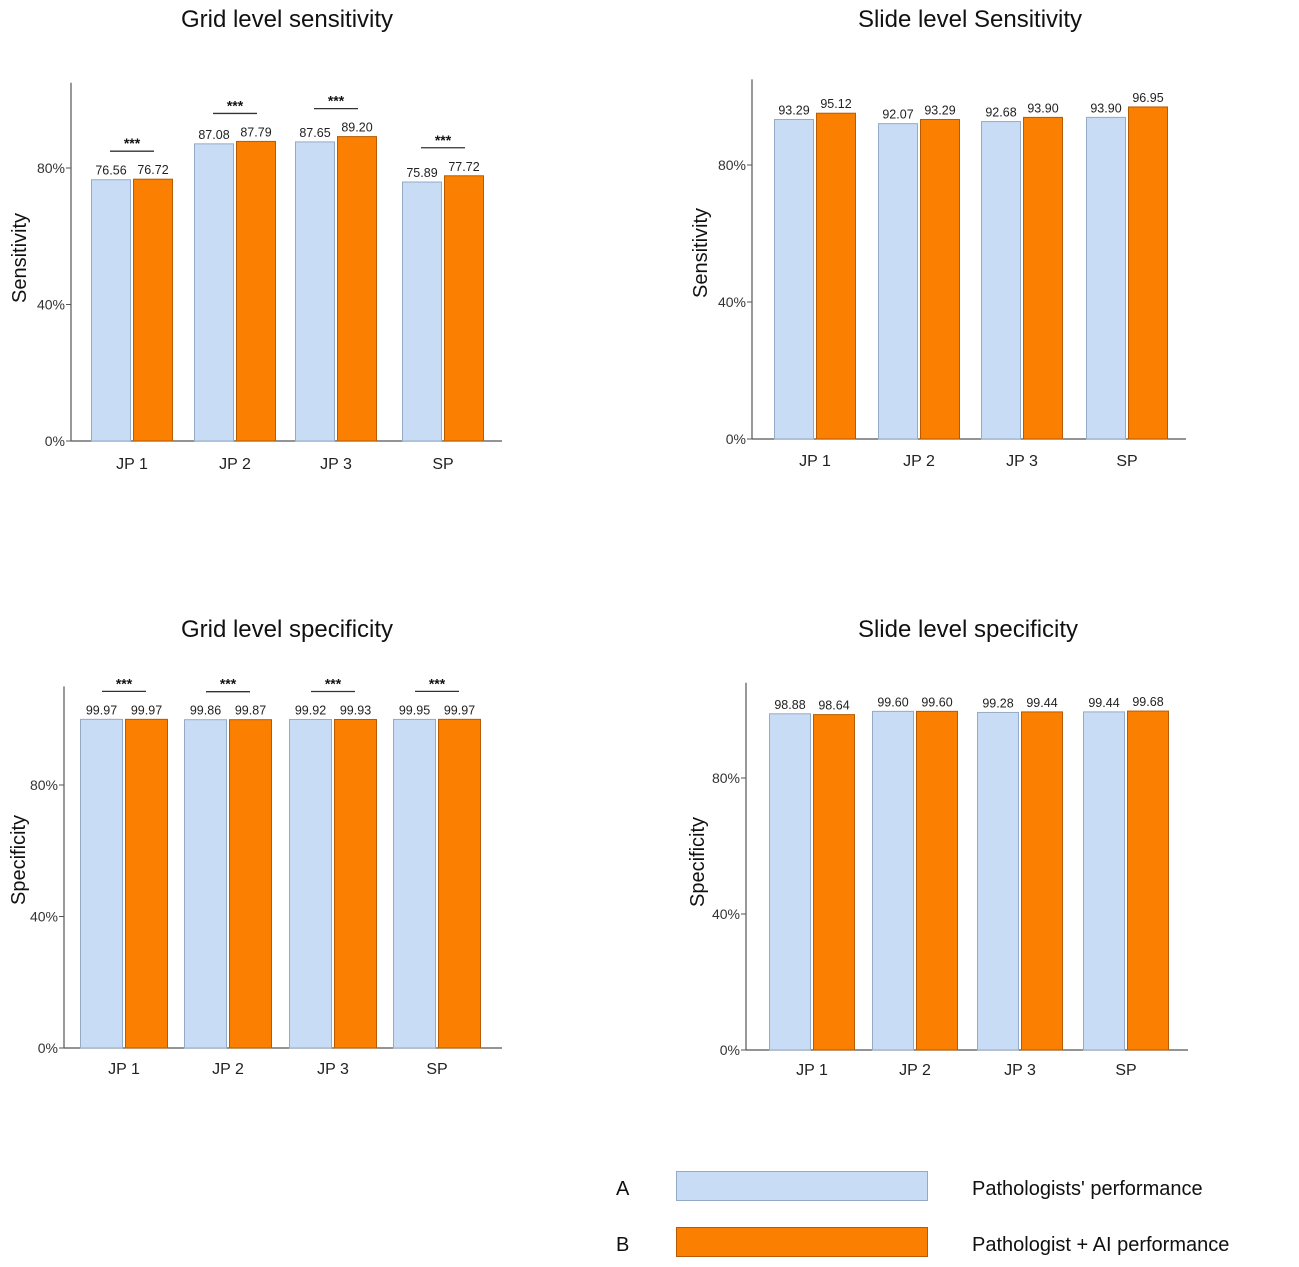 The image size is (1299, 1267). I want to click on data-label: 92.68, so click(1000, 113).